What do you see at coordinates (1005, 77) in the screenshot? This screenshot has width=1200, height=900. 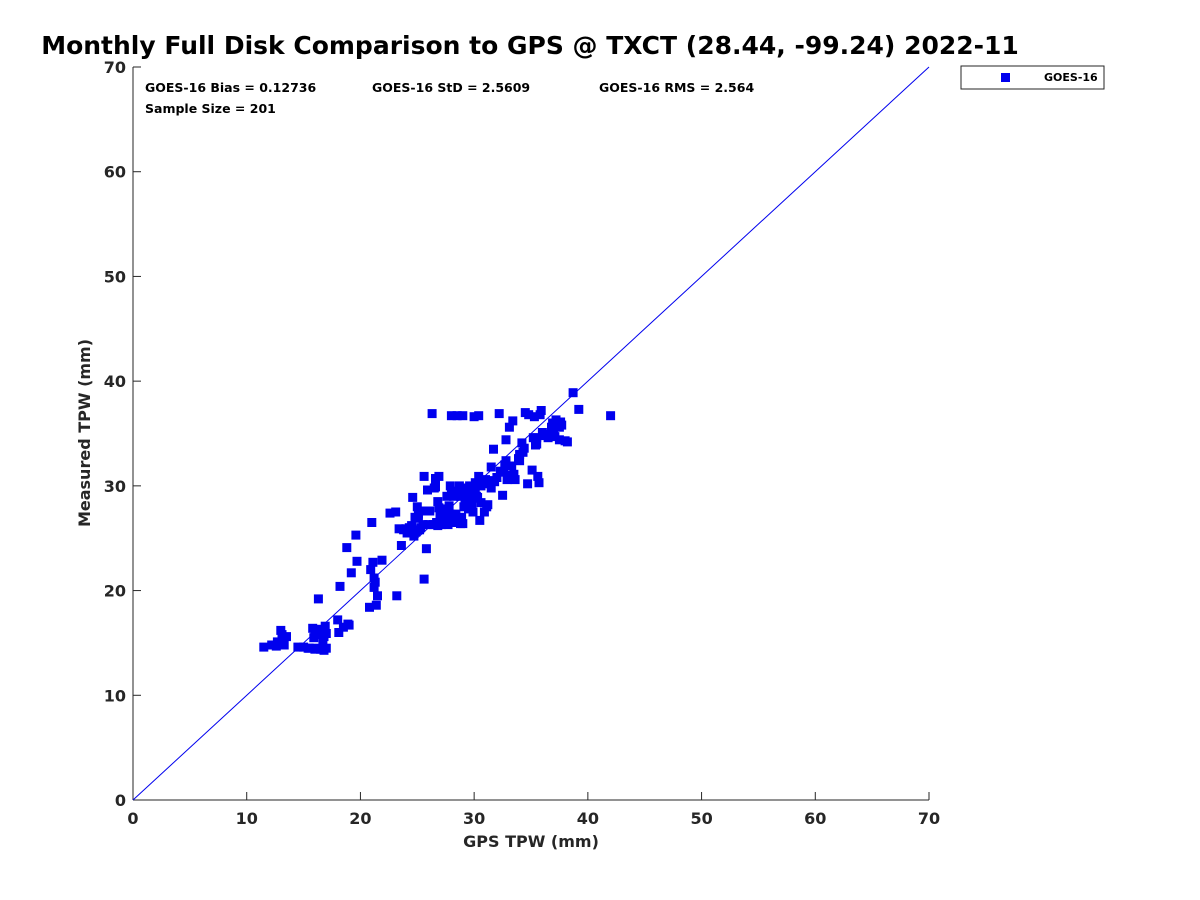 I see `legend-marker-square` at bounding box center [1005, 77].